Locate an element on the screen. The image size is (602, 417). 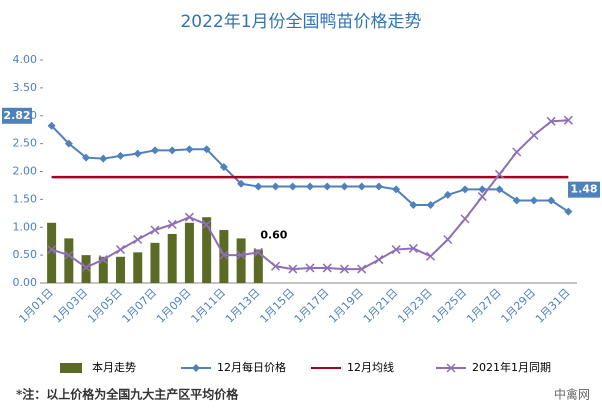
footnote: *注：以上价格为全国九大主产区平均价格 is located at coordinates (127, 394).